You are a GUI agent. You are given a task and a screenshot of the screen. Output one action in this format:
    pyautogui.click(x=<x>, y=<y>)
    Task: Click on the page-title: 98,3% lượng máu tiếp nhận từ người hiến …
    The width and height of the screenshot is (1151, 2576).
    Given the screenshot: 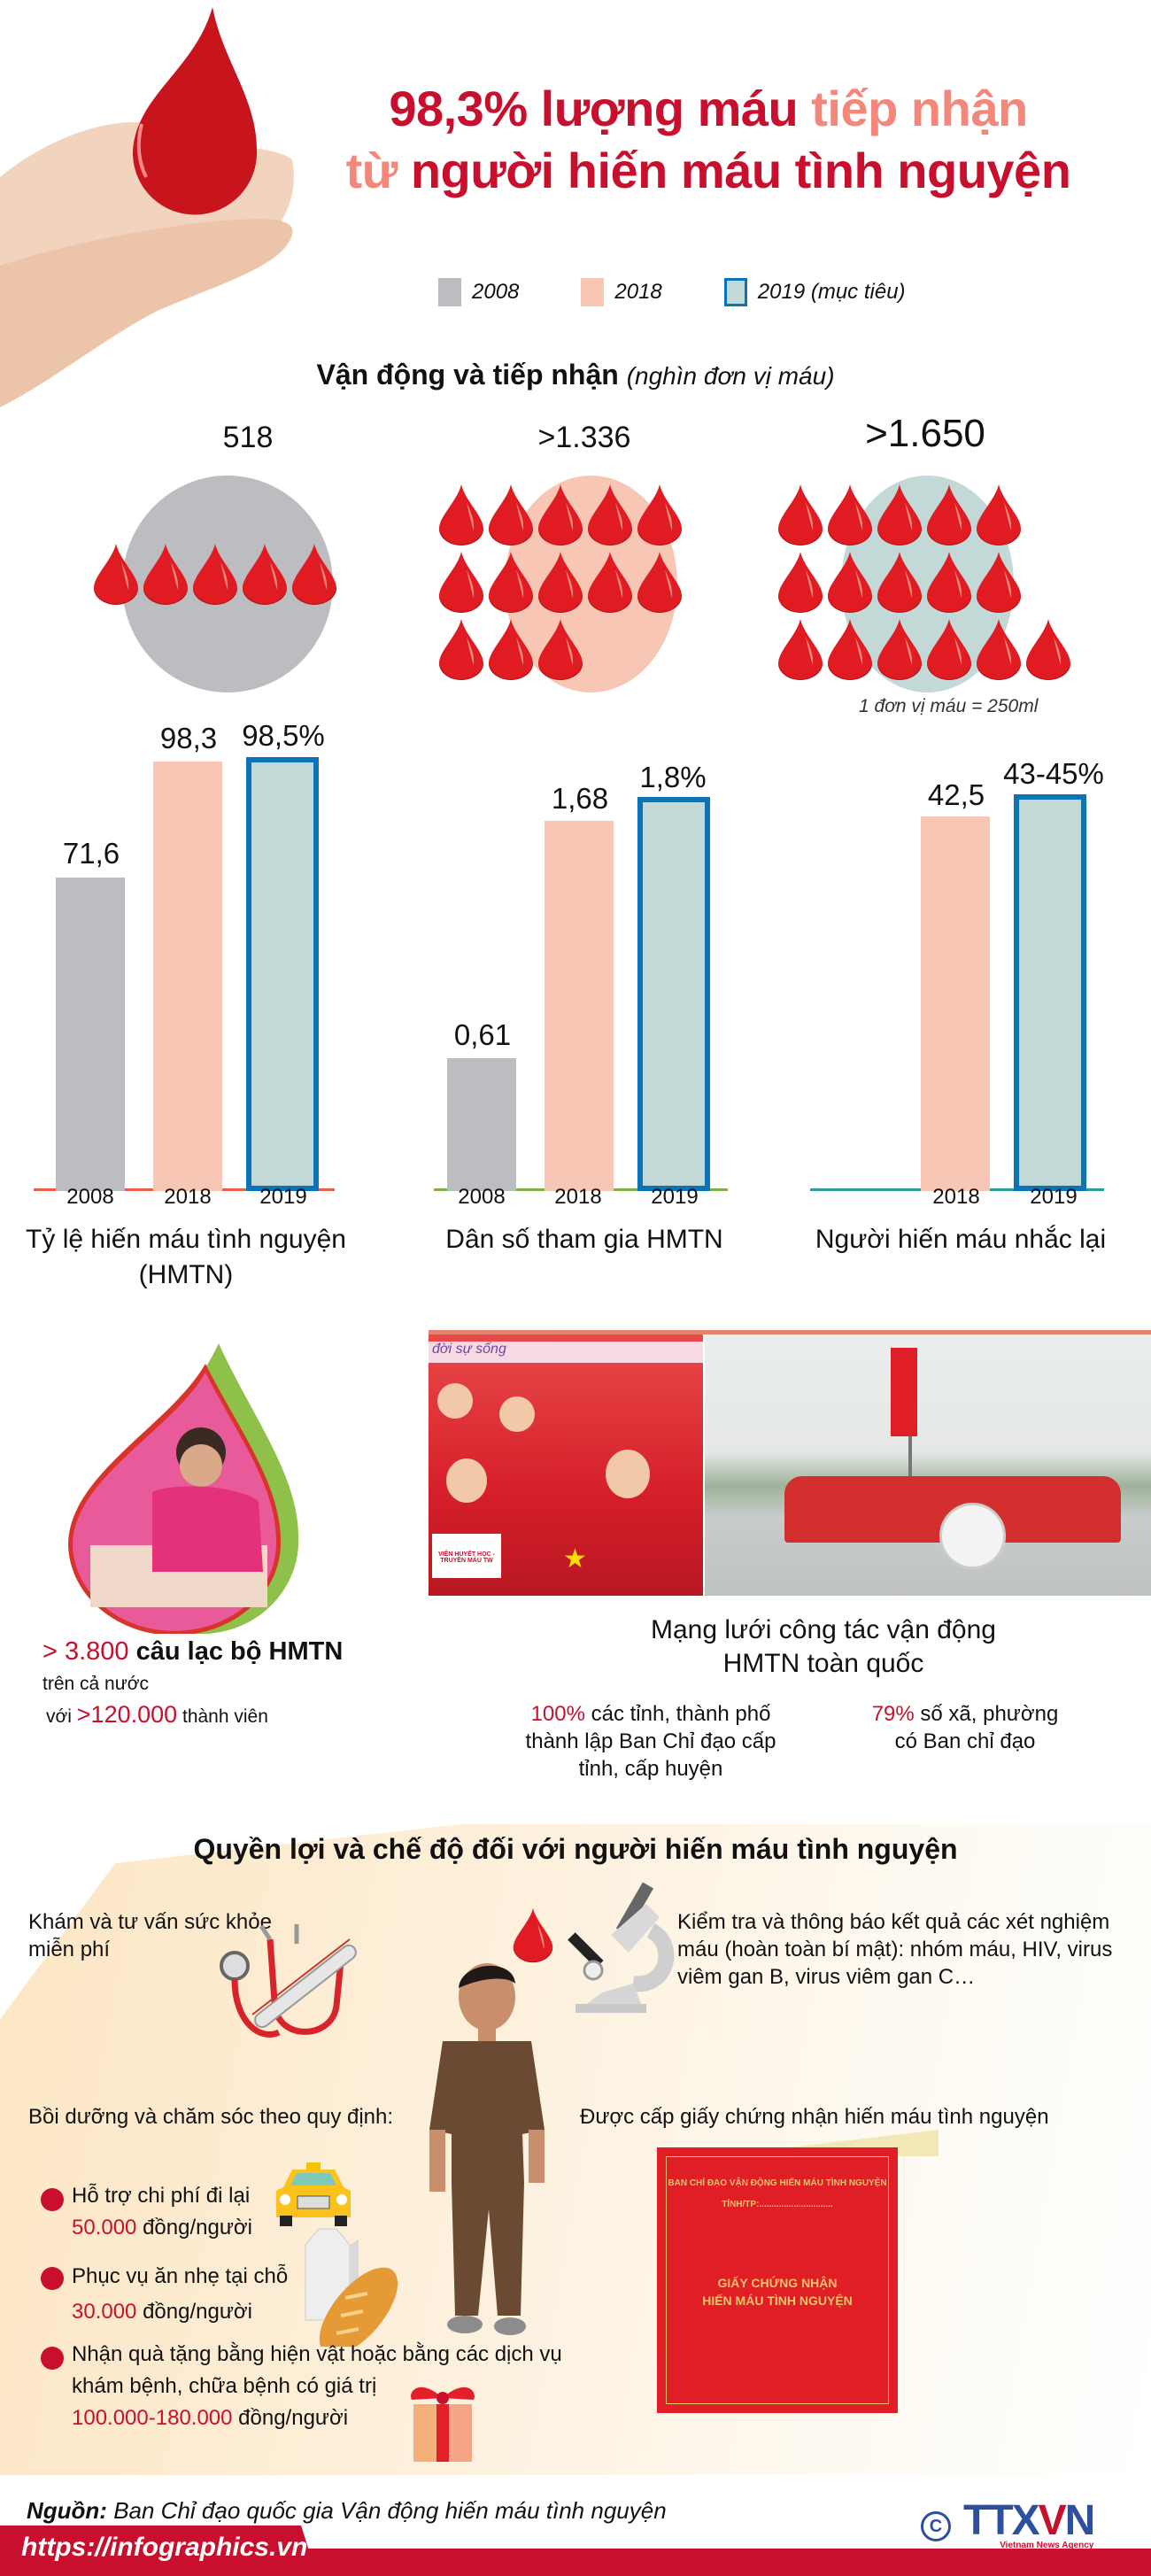 What is the action you would take?
    pyautogui.click(x=708, y=140)
    